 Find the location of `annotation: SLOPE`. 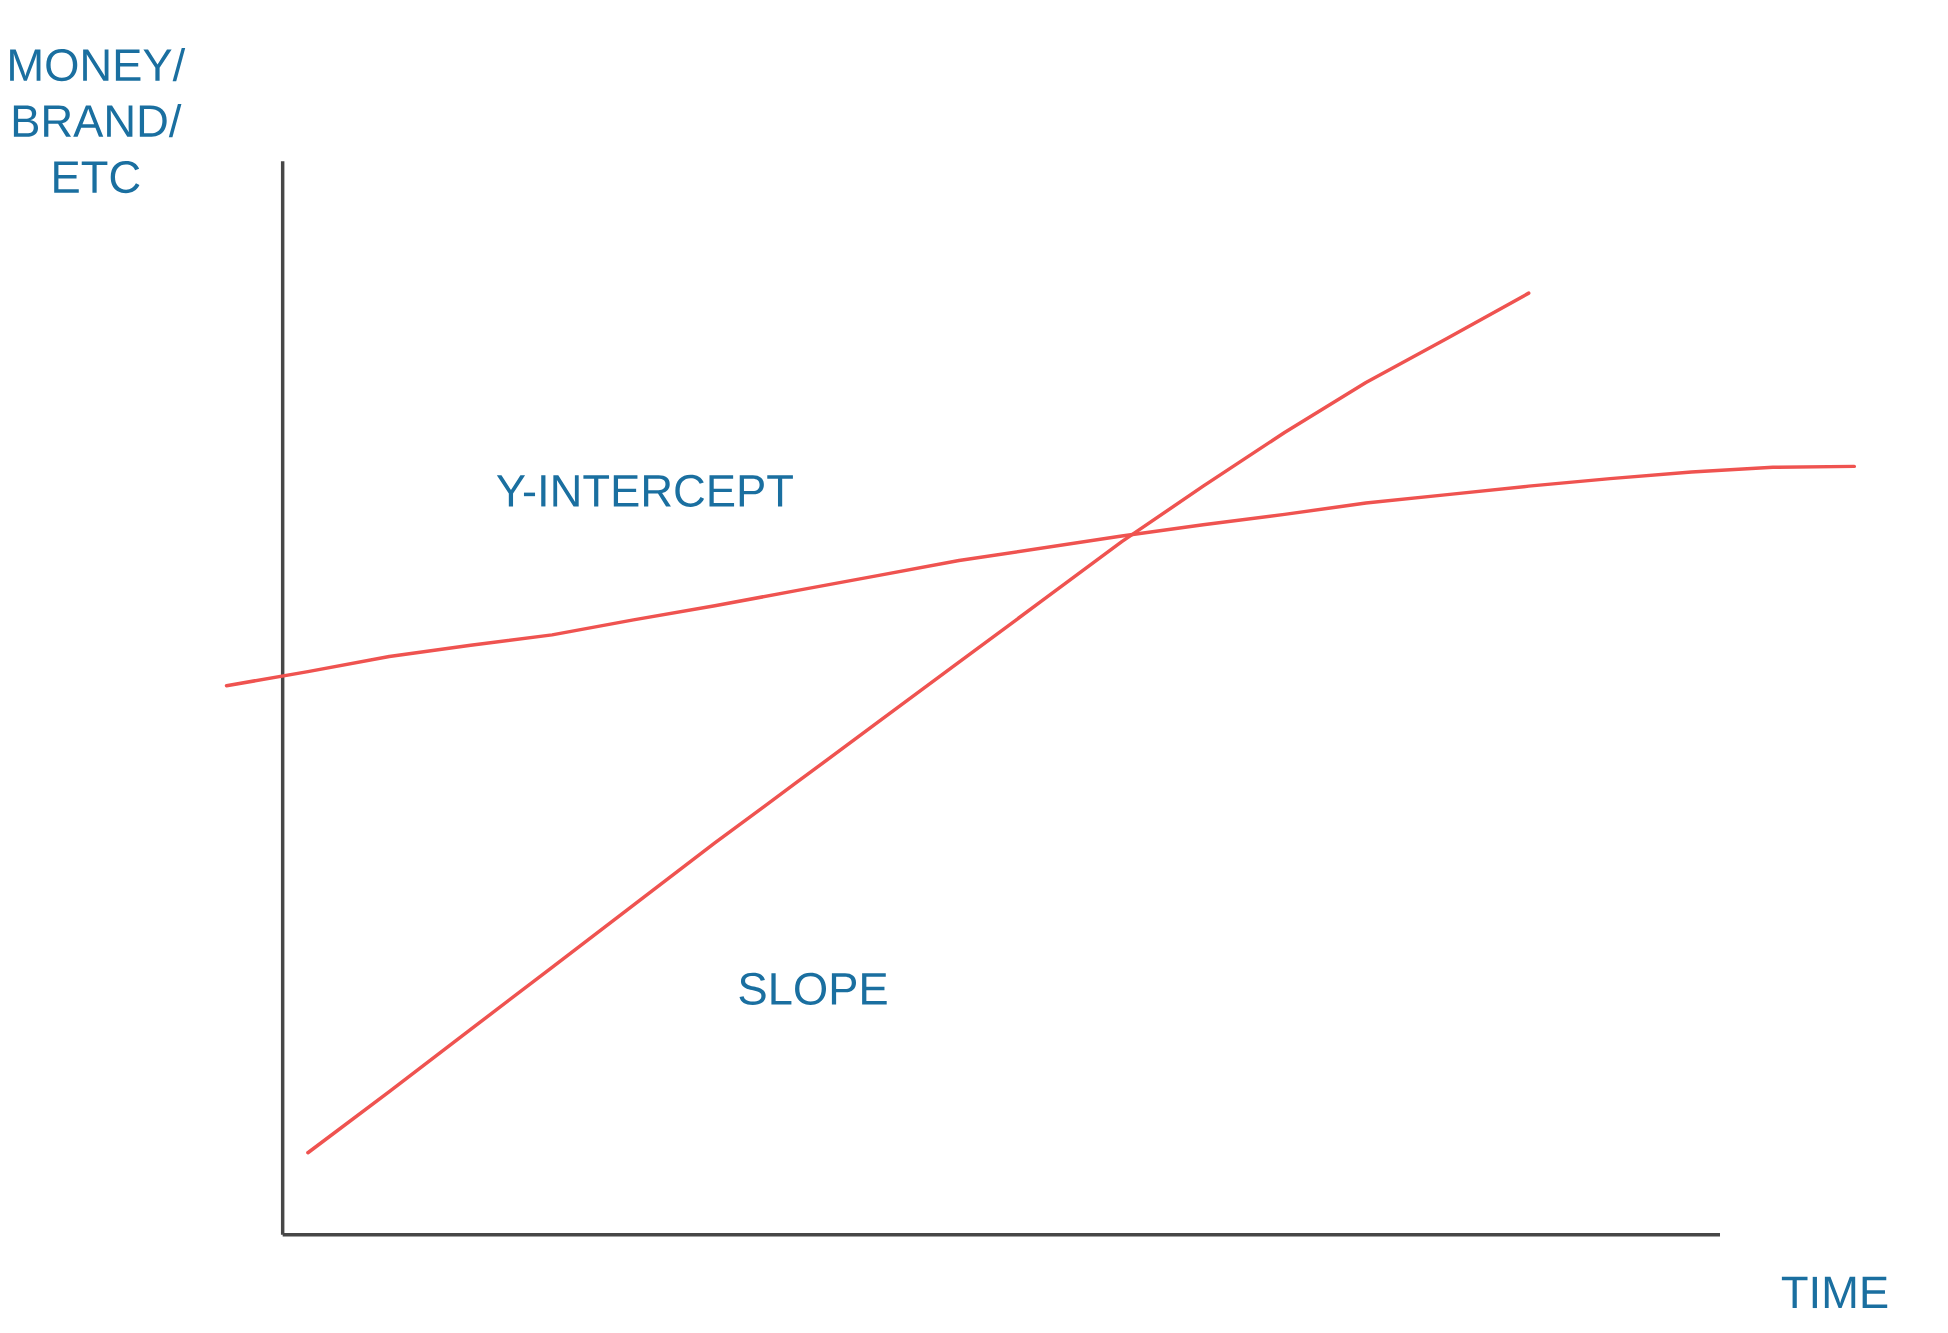

annotation: SLOPE is located at coordinates (813, 988).